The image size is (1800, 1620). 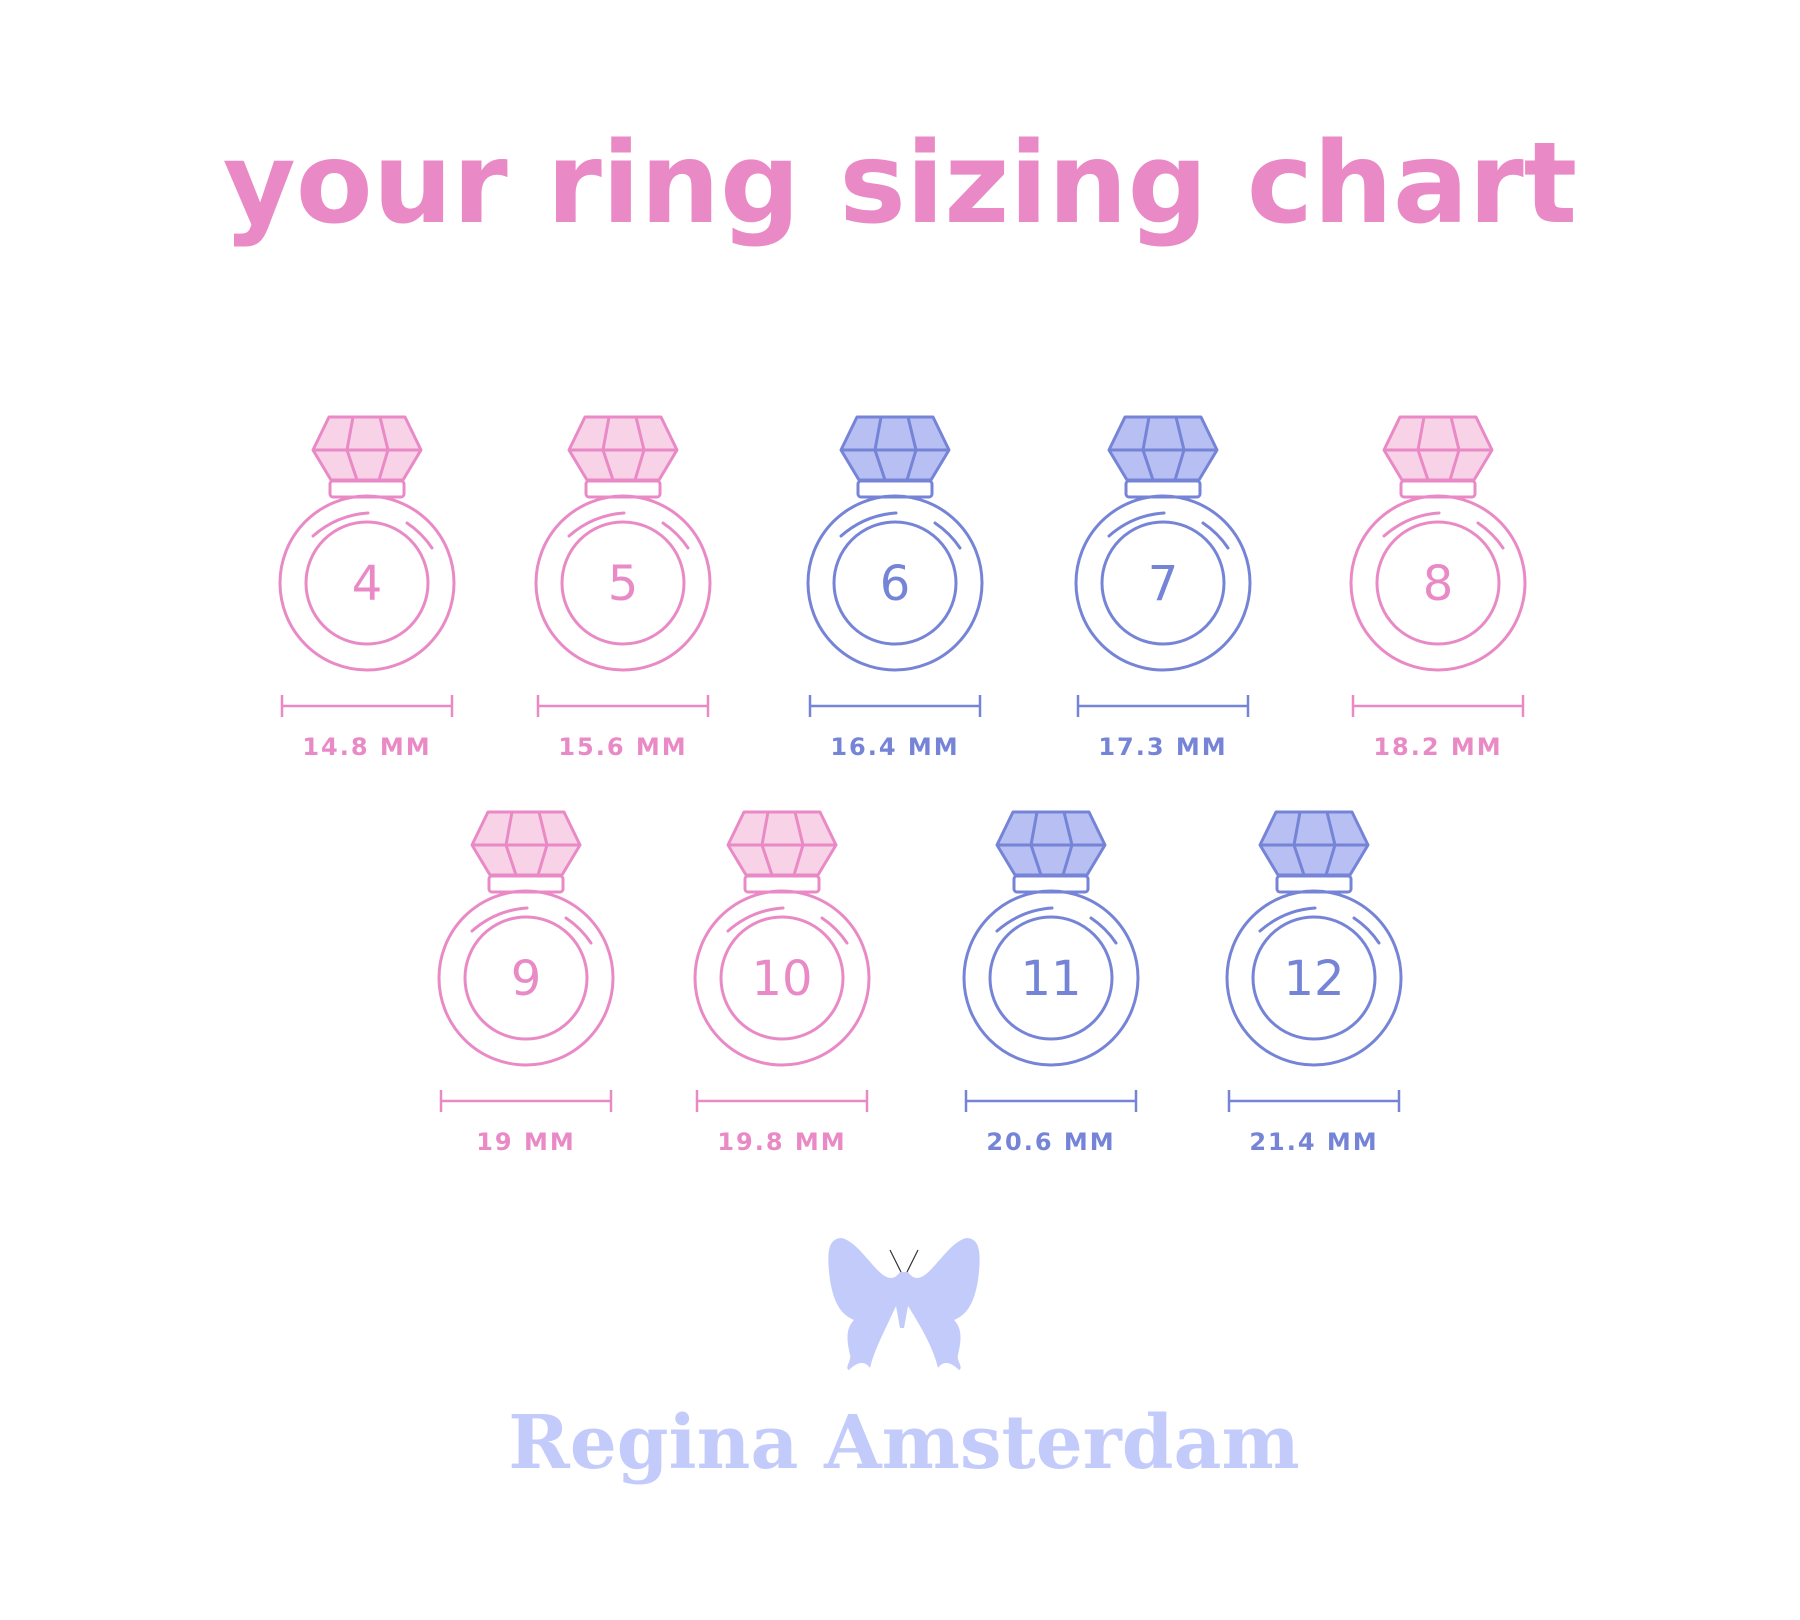 I want to click on ring-size-number: 7, so click(x=1163, y=584).